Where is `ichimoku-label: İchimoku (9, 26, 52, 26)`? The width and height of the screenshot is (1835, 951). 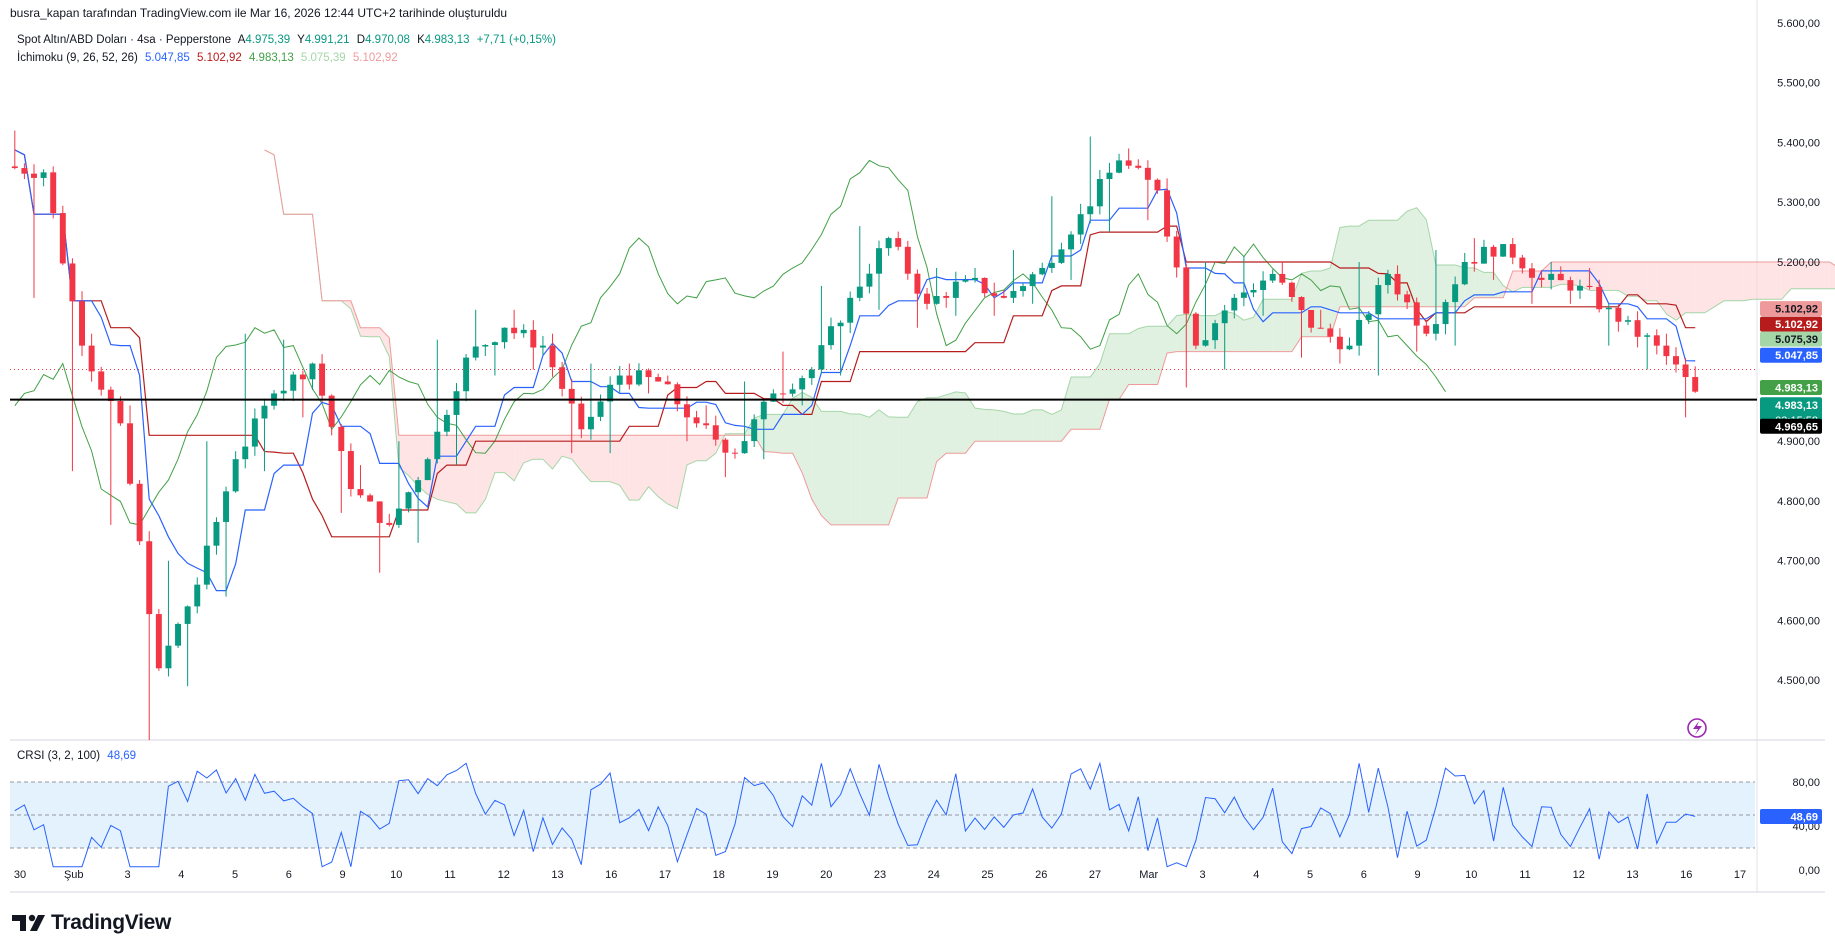 ichimoku-label: İchimoku (9, 26, 52, 26) is located at coordinates (77, 58).